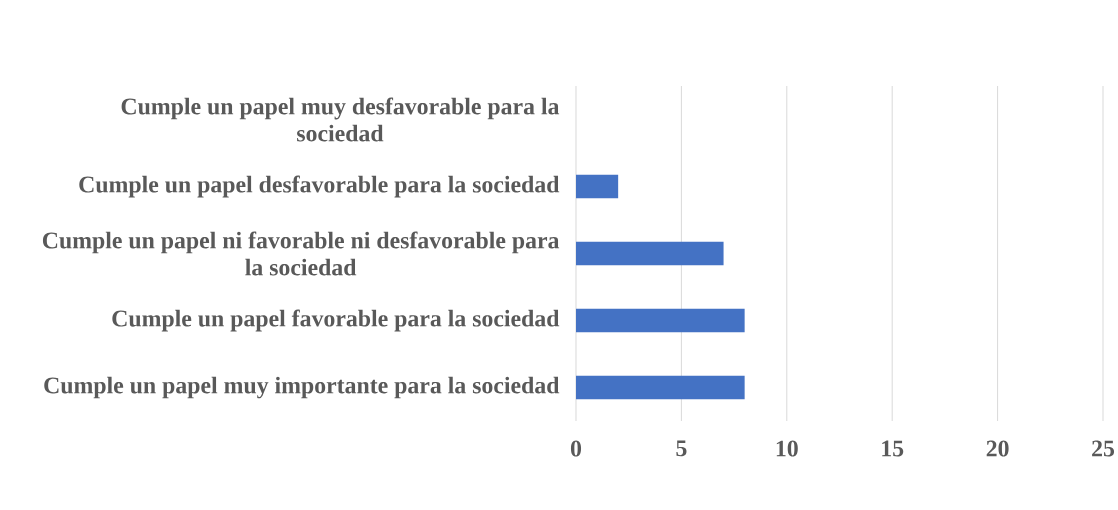 This screenshot has width=1118, height=510. I want to click on x-tick-label: 20, so click(997, 448).